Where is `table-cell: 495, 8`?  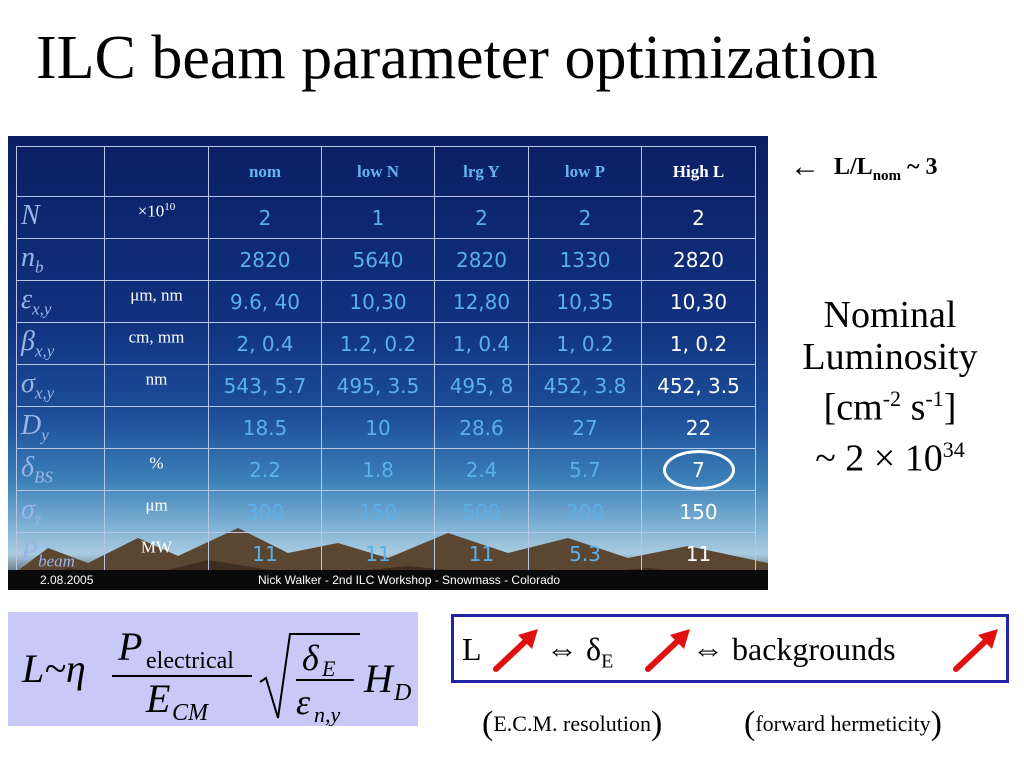
table-cell: 495, 8 is located at coordinates (481, 385).